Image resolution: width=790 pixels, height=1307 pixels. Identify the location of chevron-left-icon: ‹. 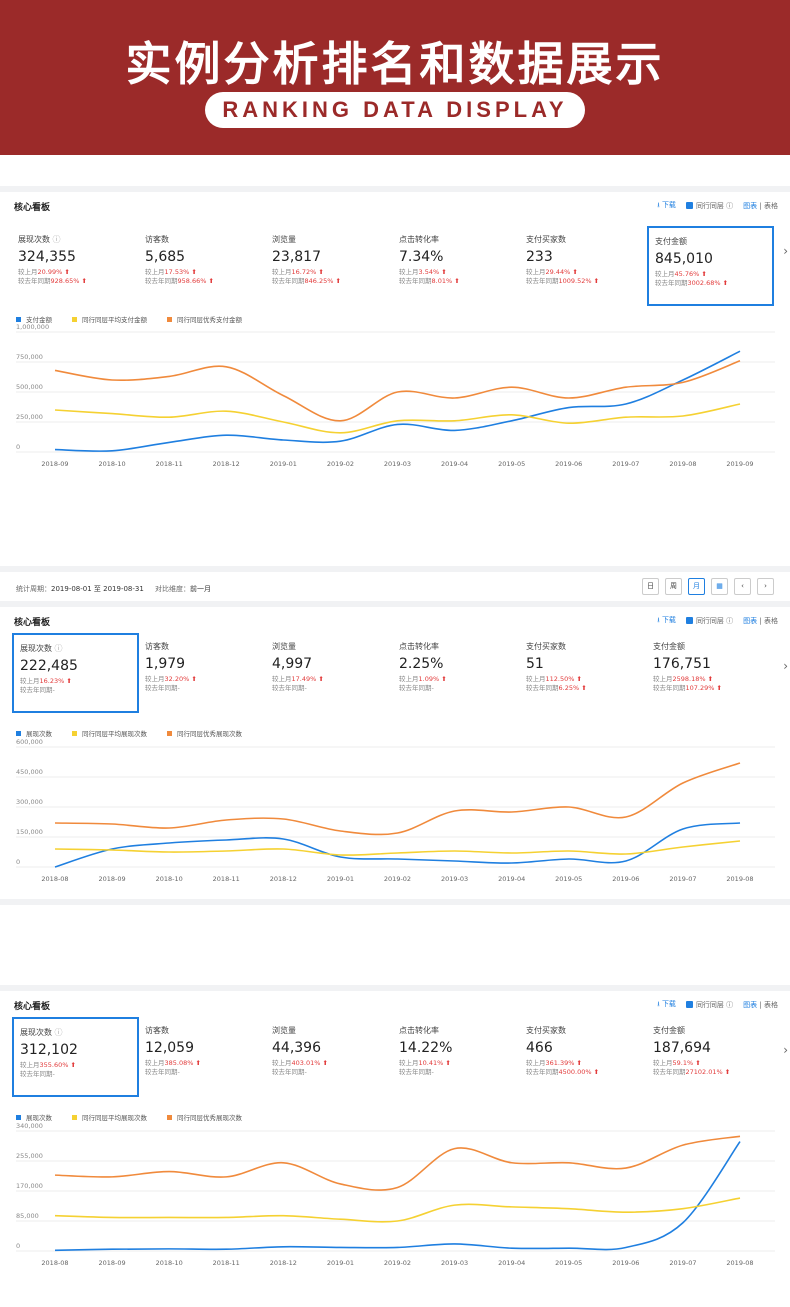
(742, 586).